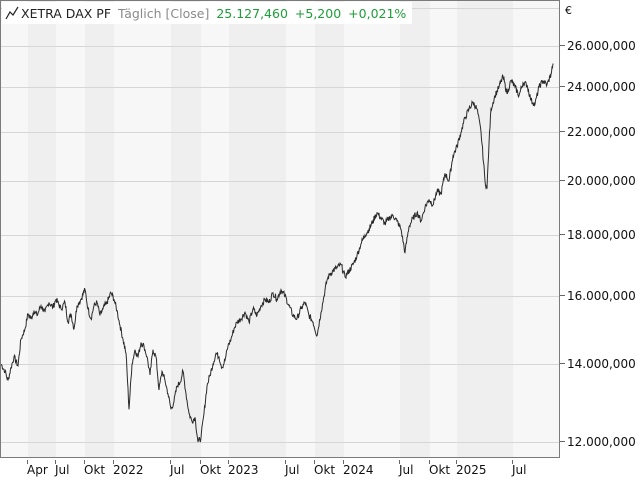  What do you see at coordinates (471, 470) in the screenshot?
I see `x-tick-label: 2025` at bounding box center [471, 470].